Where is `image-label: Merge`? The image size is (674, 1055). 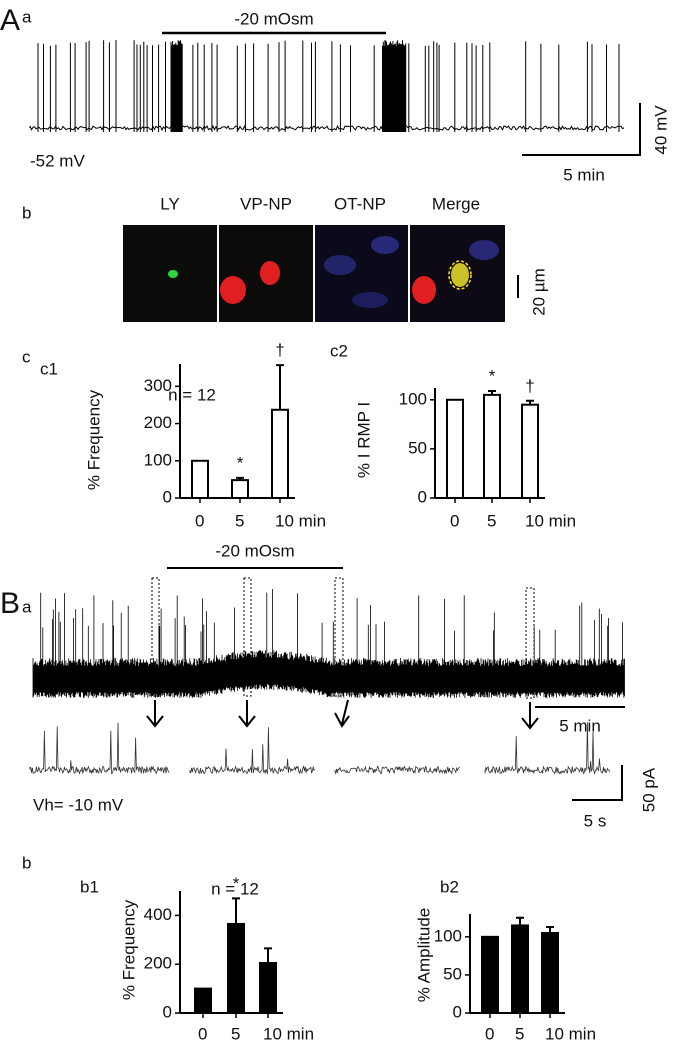 image-label: Merge is located at coordinates (456, 203).